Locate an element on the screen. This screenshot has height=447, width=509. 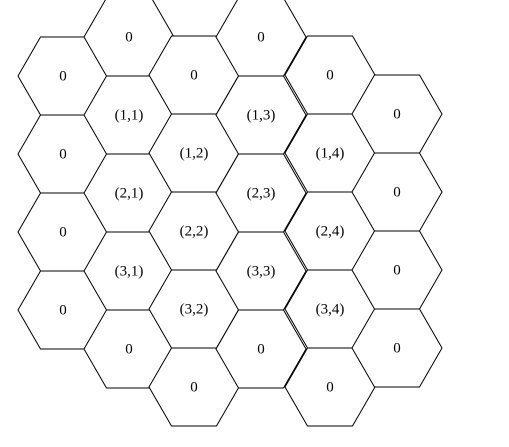
hex-label: (2,2) is located at coordinates (194, 231).